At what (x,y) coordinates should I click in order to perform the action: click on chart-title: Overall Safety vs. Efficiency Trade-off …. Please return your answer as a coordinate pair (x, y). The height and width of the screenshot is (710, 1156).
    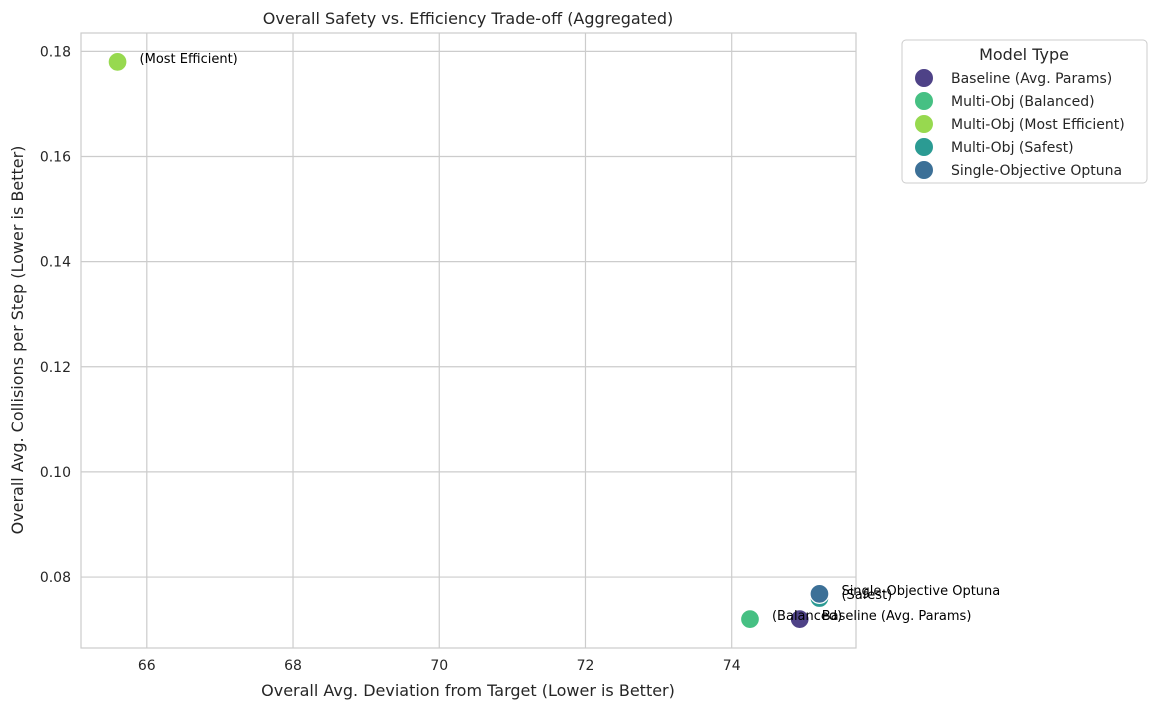
    Looking at the image, I should click on (468, 18).